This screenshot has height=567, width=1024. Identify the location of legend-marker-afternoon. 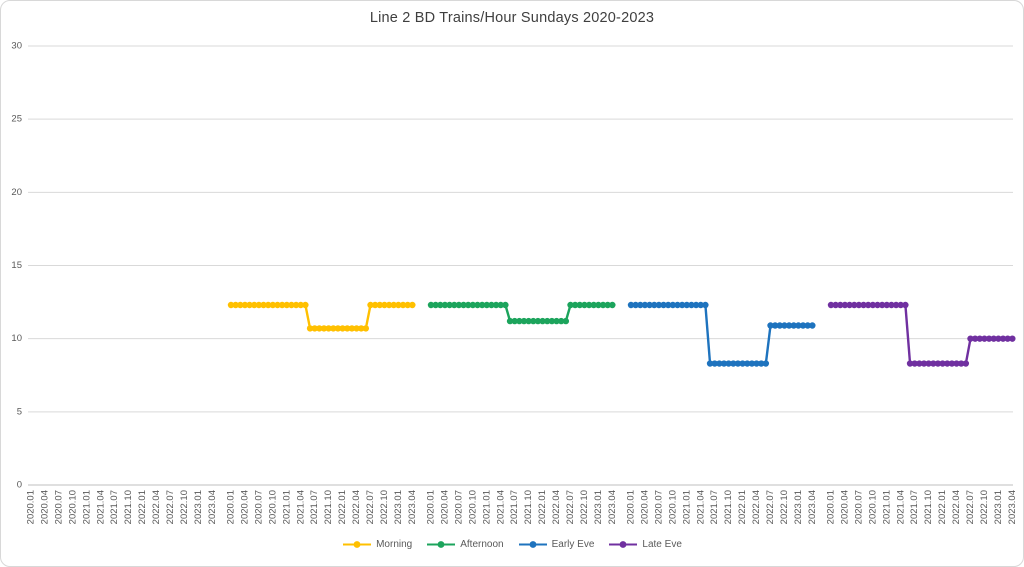
(441, 544).